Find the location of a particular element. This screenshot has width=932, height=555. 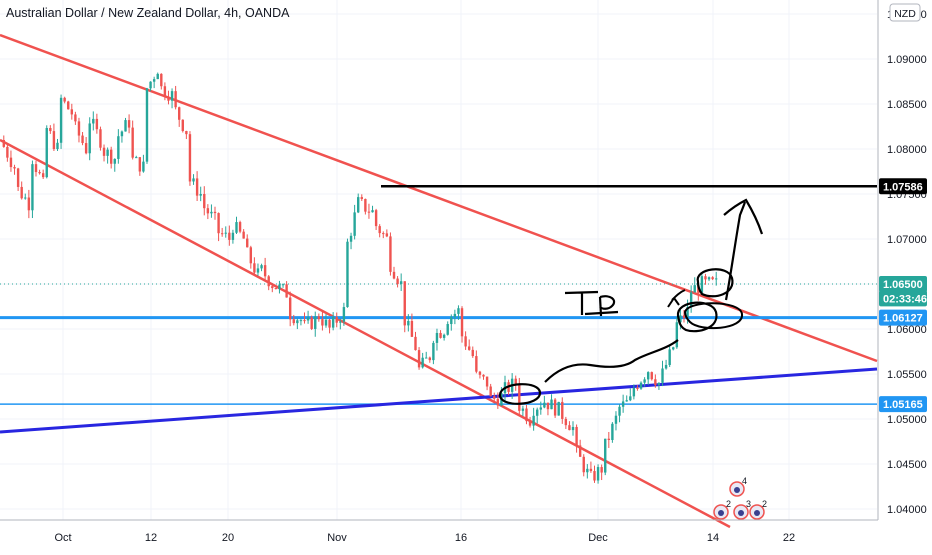

price-tag is located at coordinates (903, 186).